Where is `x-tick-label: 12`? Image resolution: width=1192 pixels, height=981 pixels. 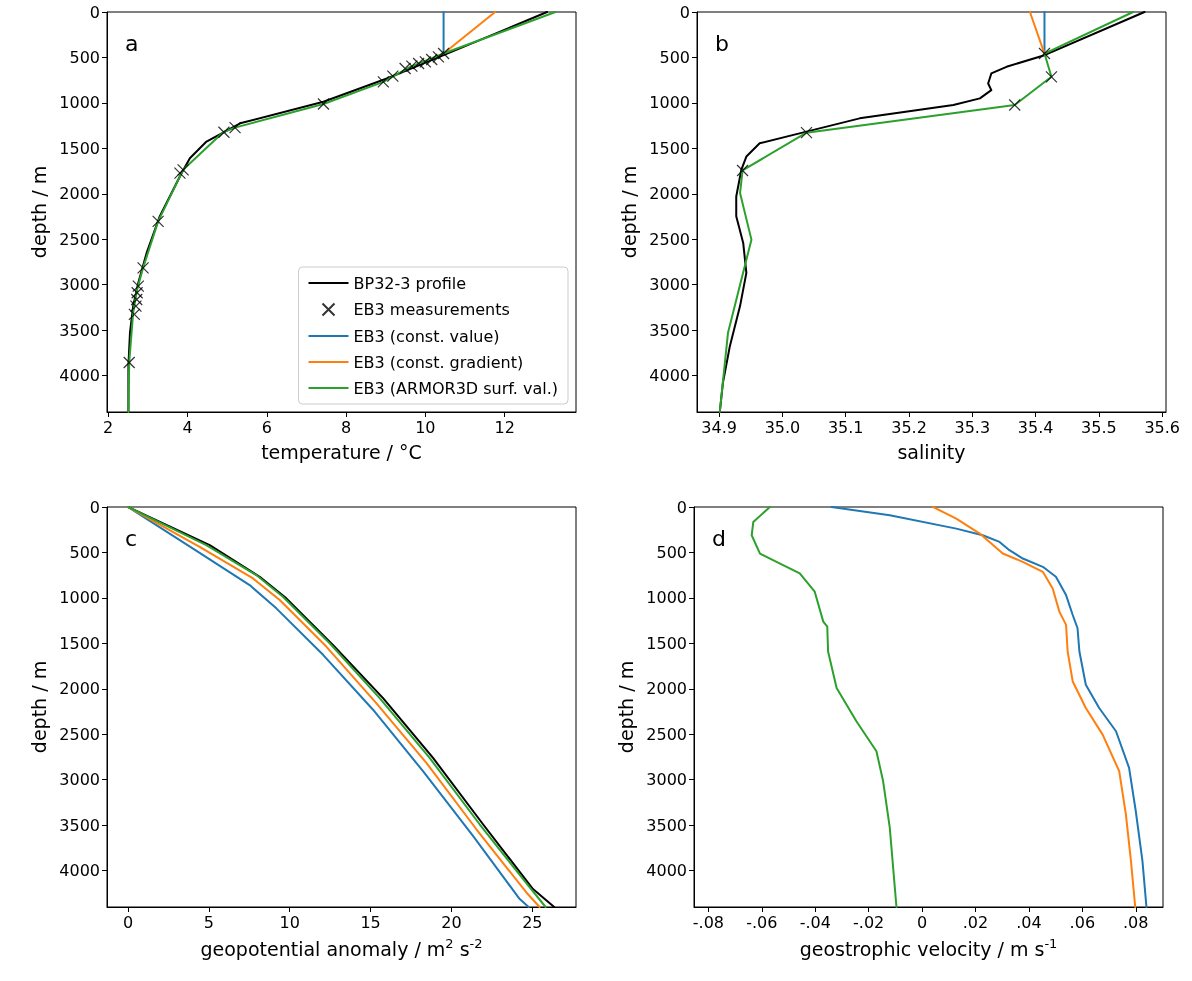
x-tick-label: 12 is located at coordinates (504, 427).